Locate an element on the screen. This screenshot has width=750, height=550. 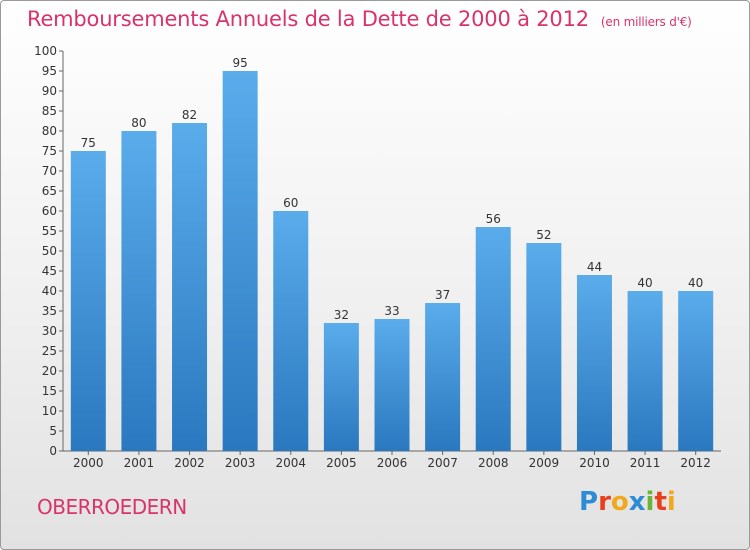
data-label-2001: 80 is located at coordinates (138, 123).